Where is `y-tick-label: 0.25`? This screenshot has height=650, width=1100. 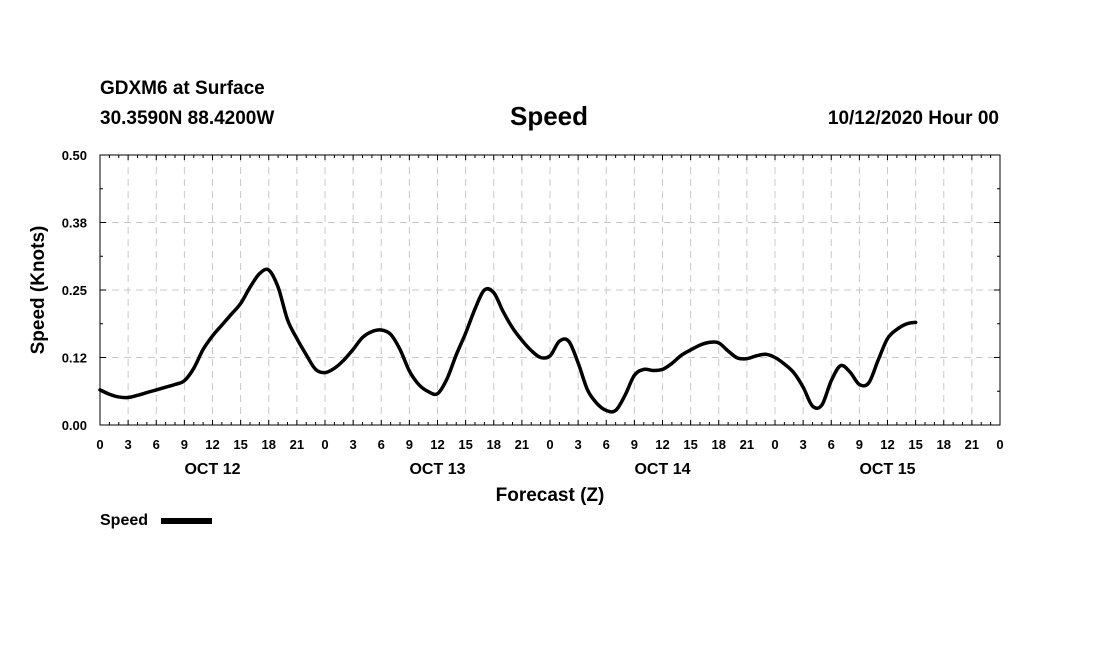 y-tick-label: 0.25 is located at coordinates (74, 290).